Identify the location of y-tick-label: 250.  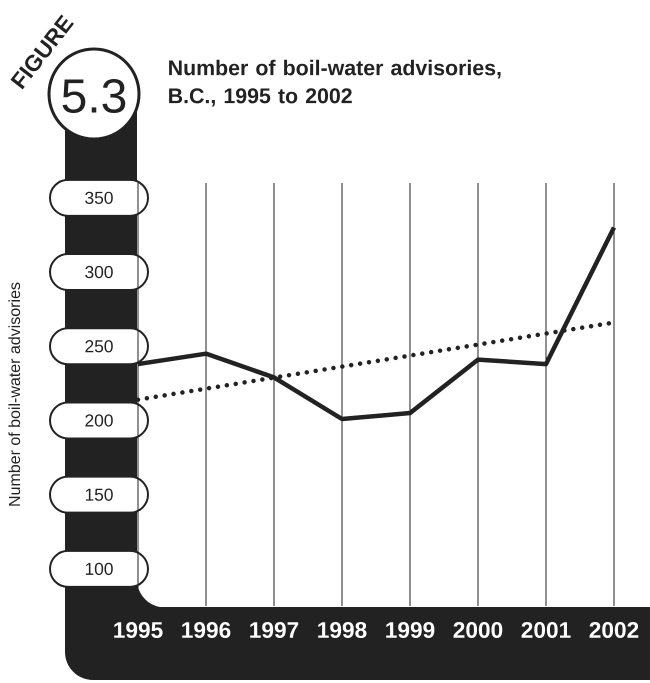
(99, 346).